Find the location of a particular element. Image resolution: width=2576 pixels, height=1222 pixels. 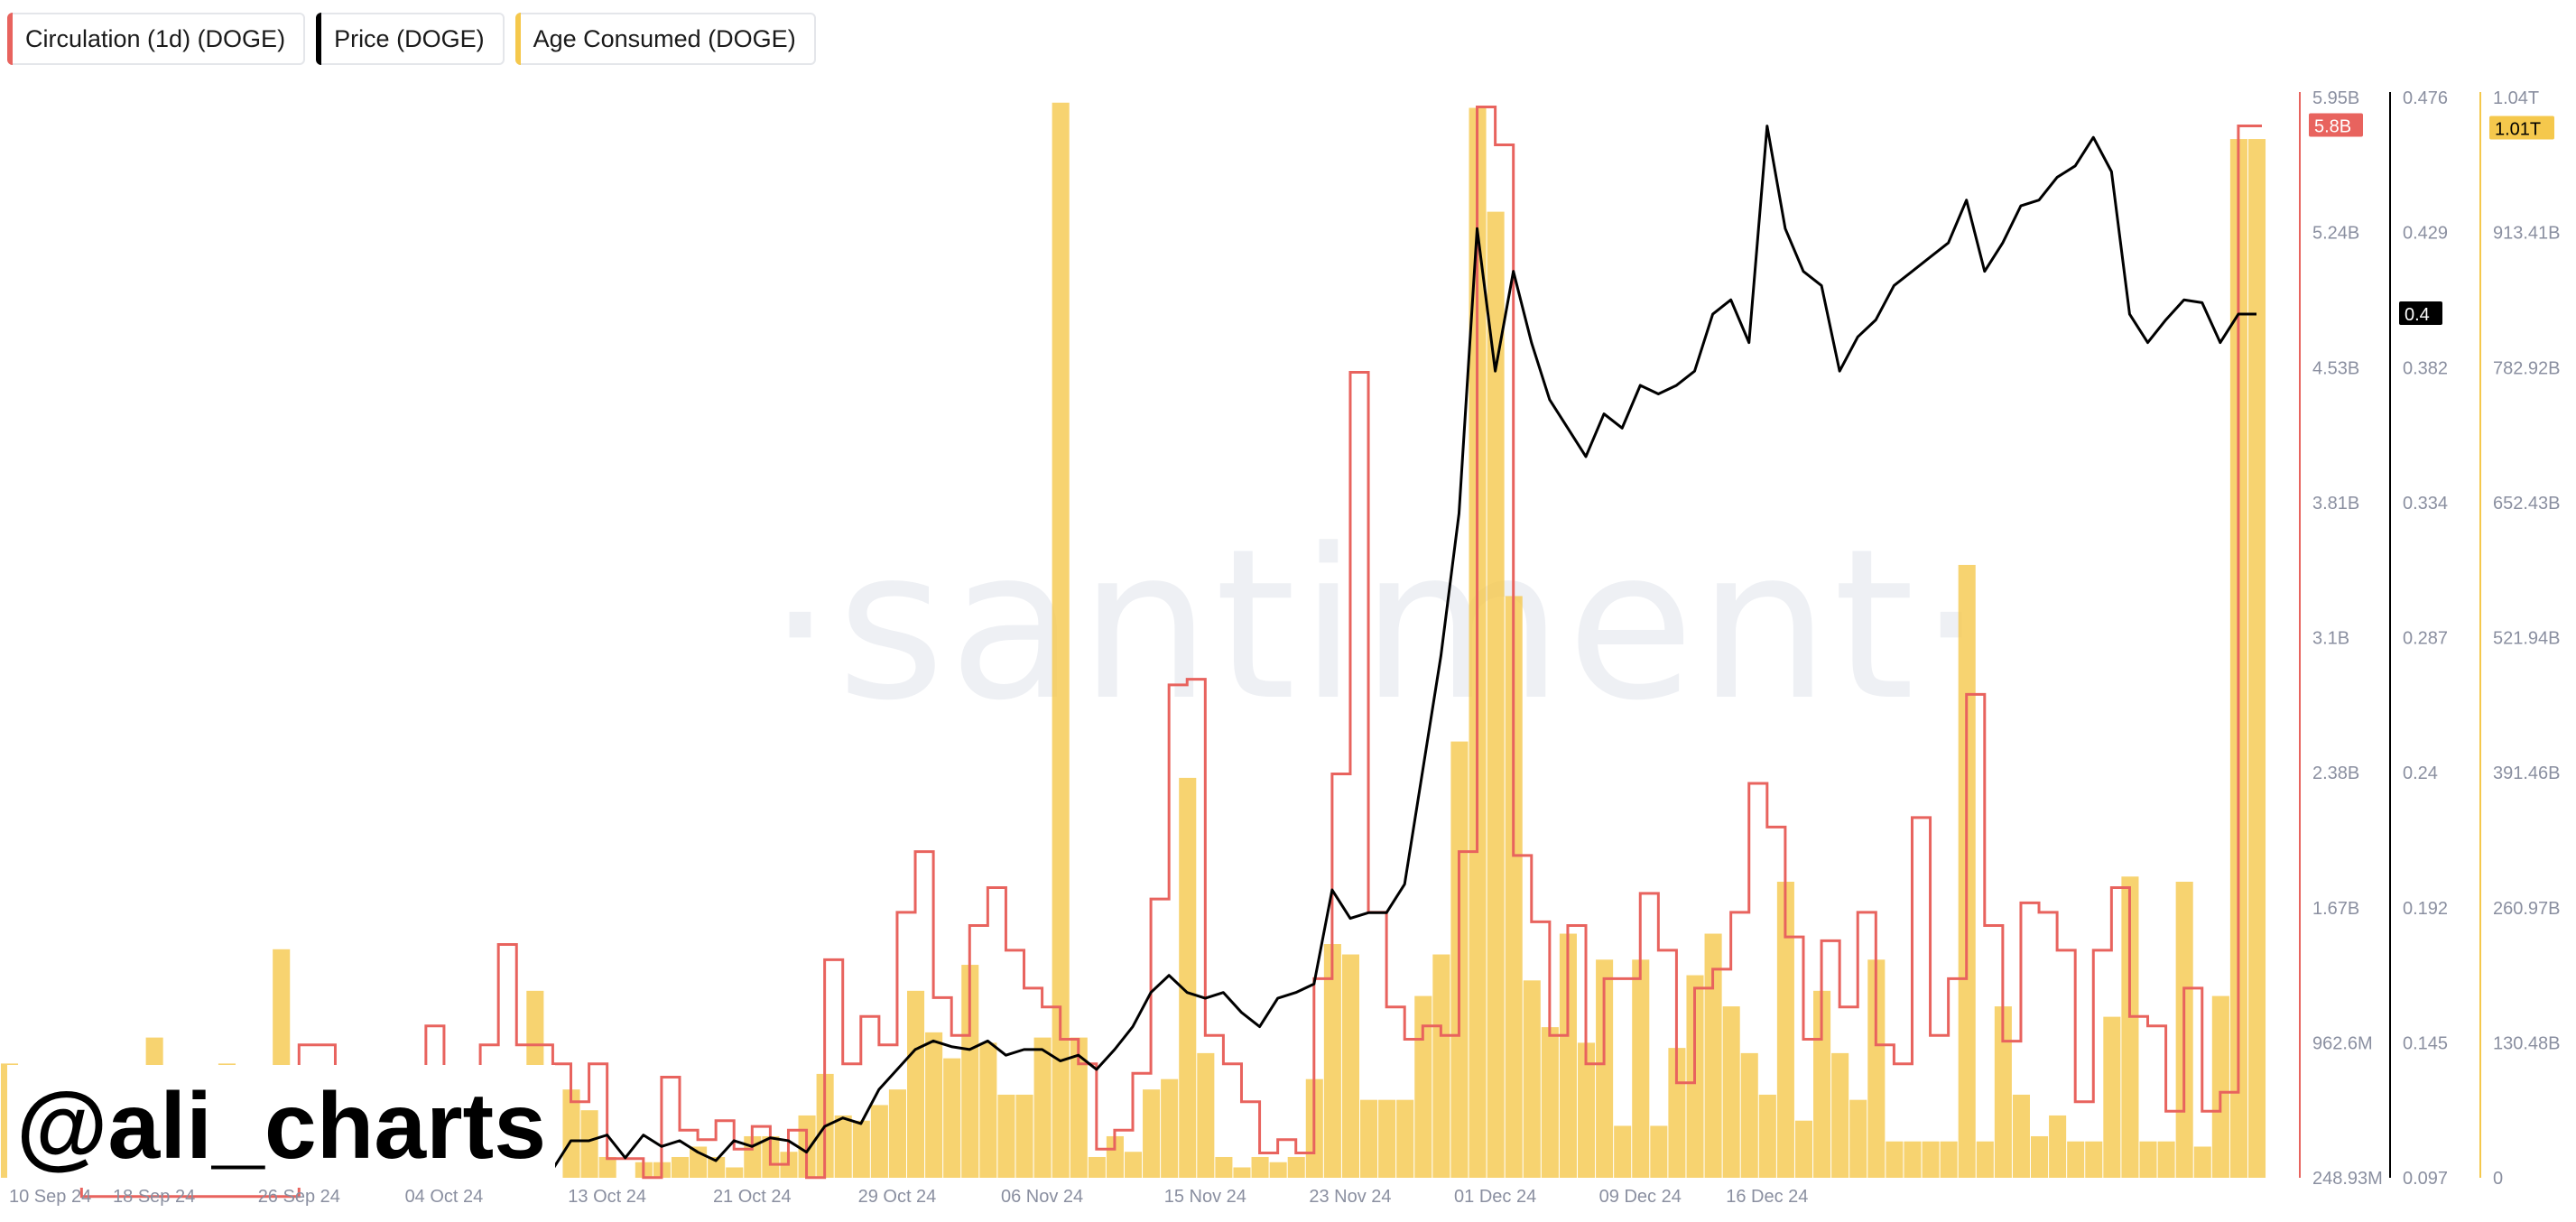

age_consumed-tick-label: 130.48B is located at coordinates (2527, 1043).